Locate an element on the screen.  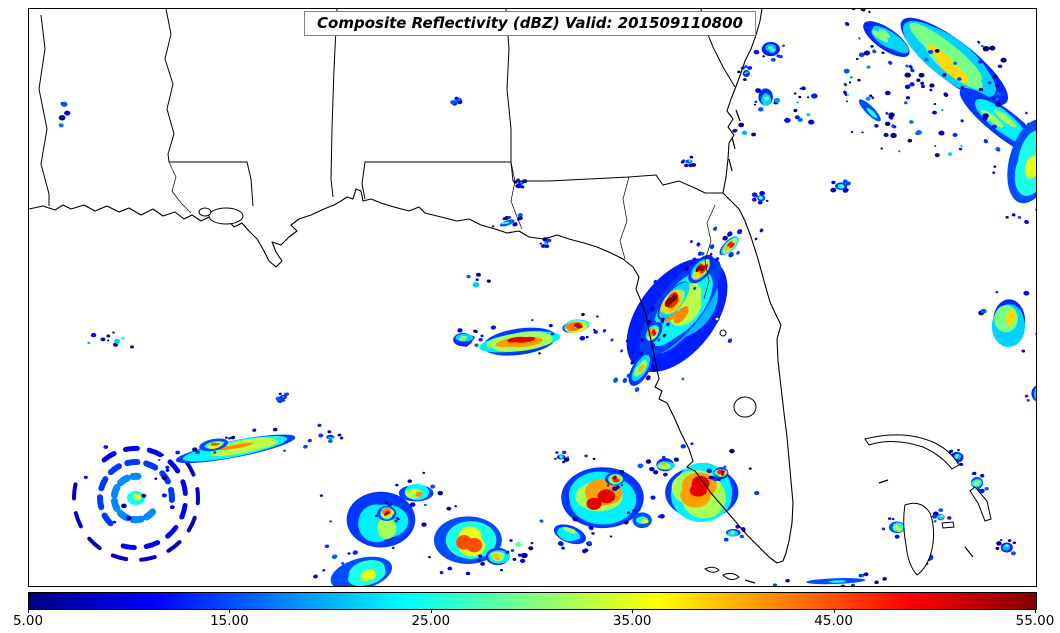
colorbar is located at coordinates (532, 601).